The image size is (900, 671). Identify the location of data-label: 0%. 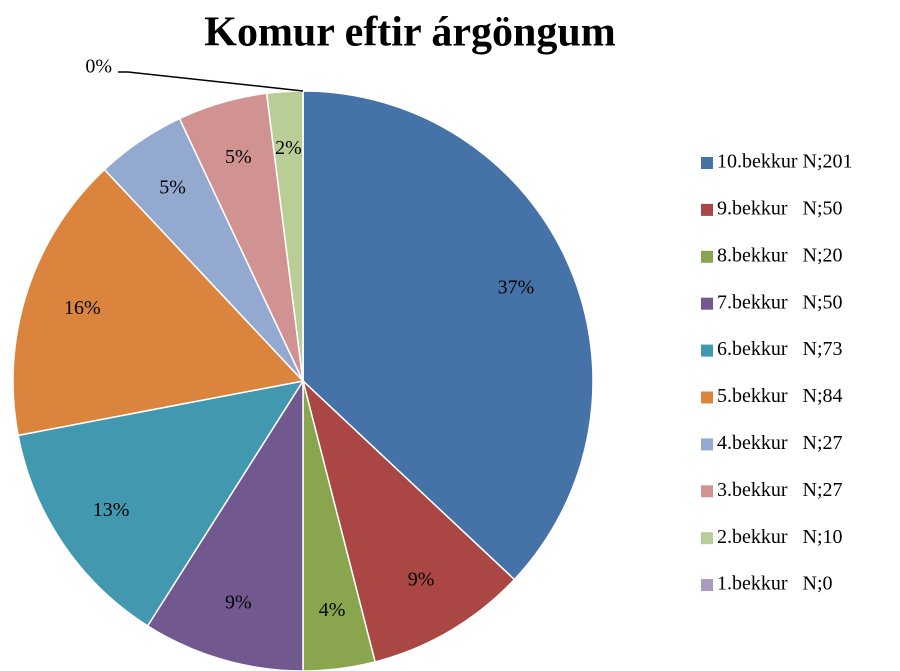
(98, 67).